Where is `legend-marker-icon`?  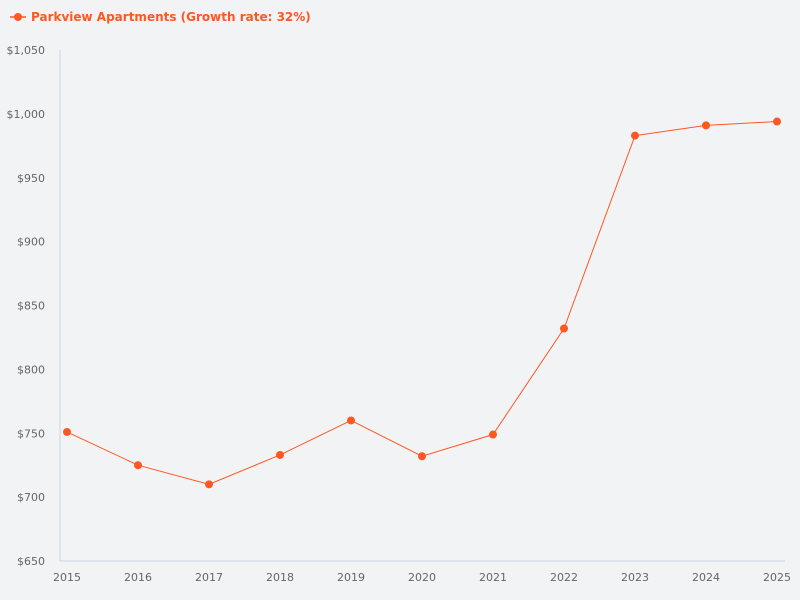
legend-marker-icon is located at coordinates (18, 17).